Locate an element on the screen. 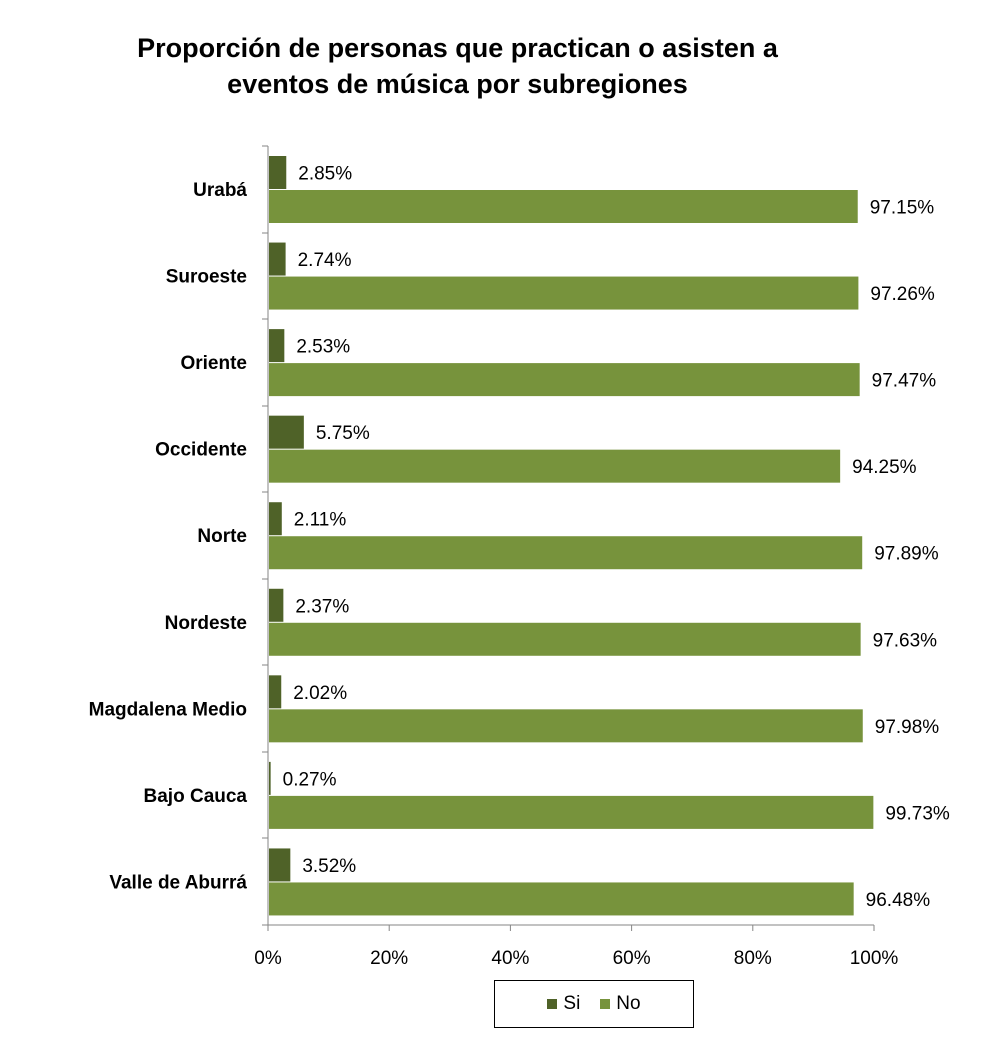  bar-si-magdalena-medio is located at coordinates (275, 692).